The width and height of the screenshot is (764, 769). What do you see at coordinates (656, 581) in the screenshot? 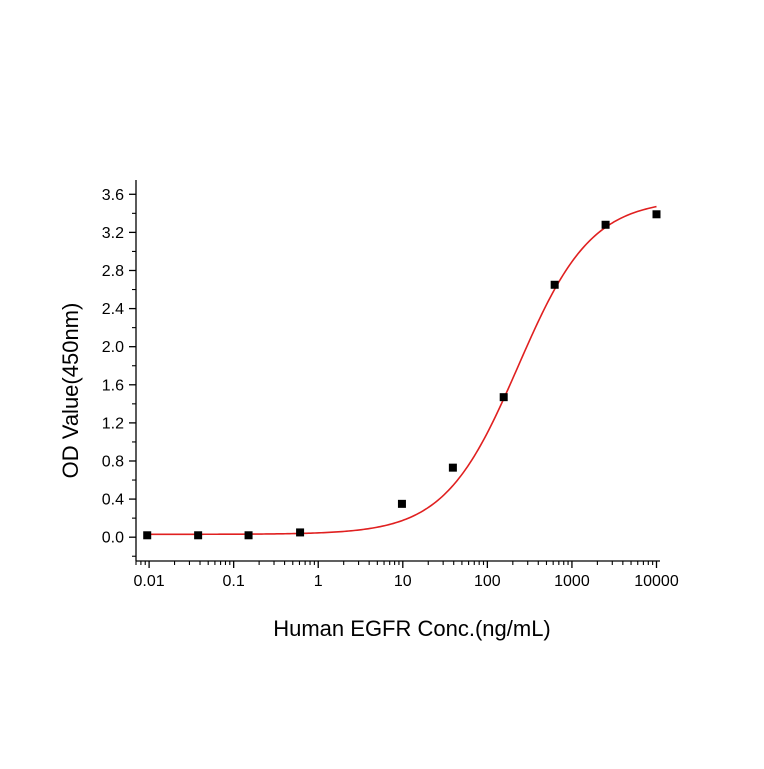
I see `x-tick-label: 10000` at bounding box center [656, 581].